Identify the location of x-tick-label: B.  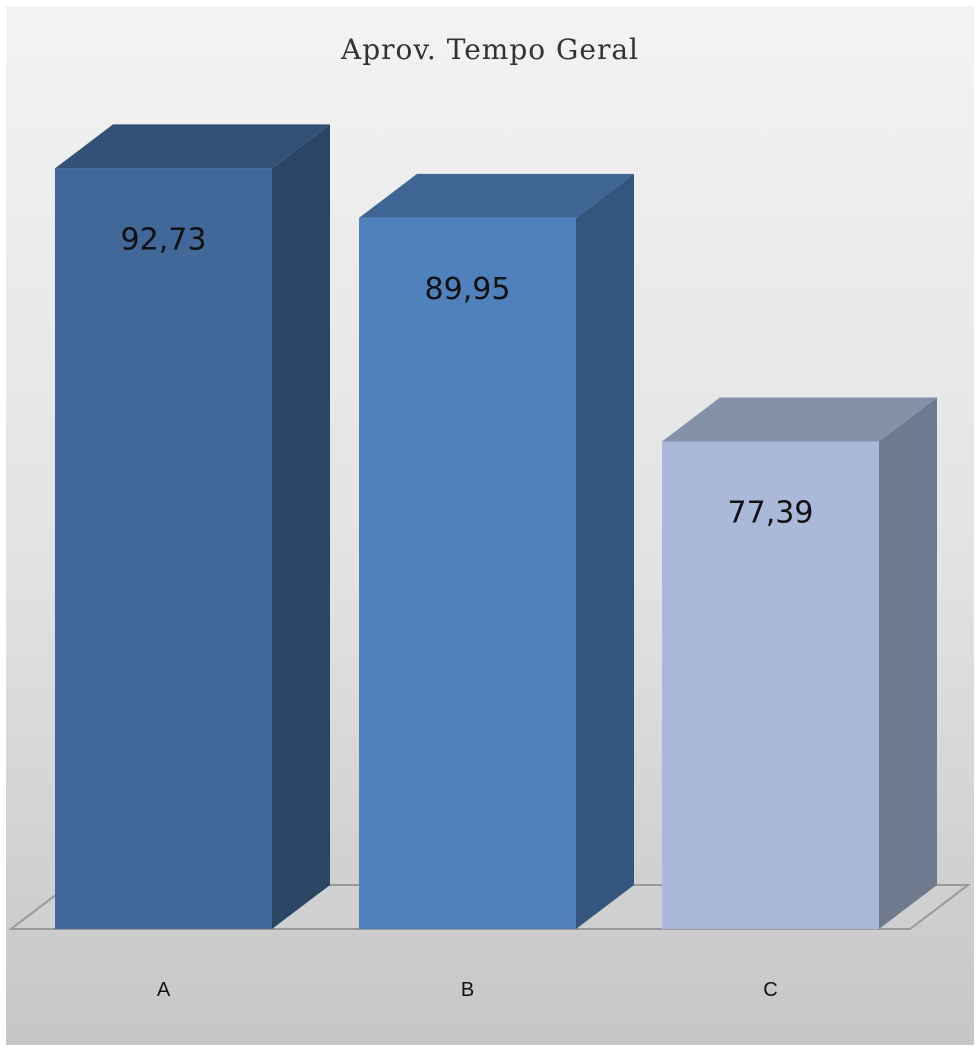
(467, 990).